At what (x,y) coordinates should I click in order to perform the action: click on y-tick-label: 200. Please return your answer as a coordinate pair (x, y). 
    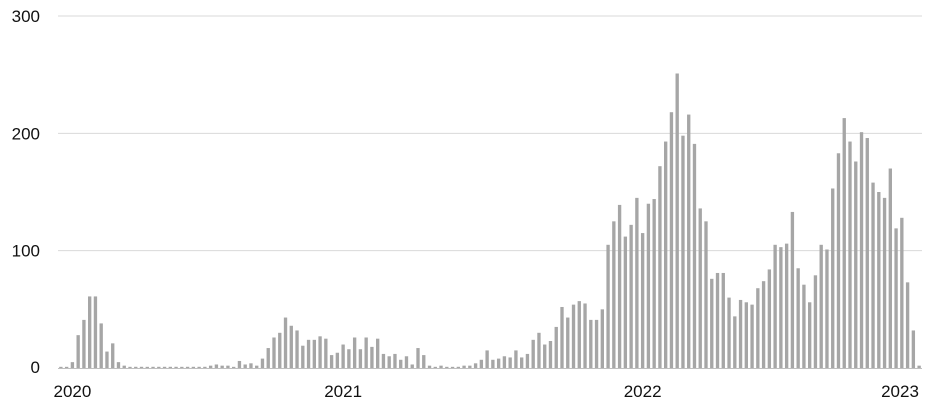
    Looking at the image, I should click on (26, 133).